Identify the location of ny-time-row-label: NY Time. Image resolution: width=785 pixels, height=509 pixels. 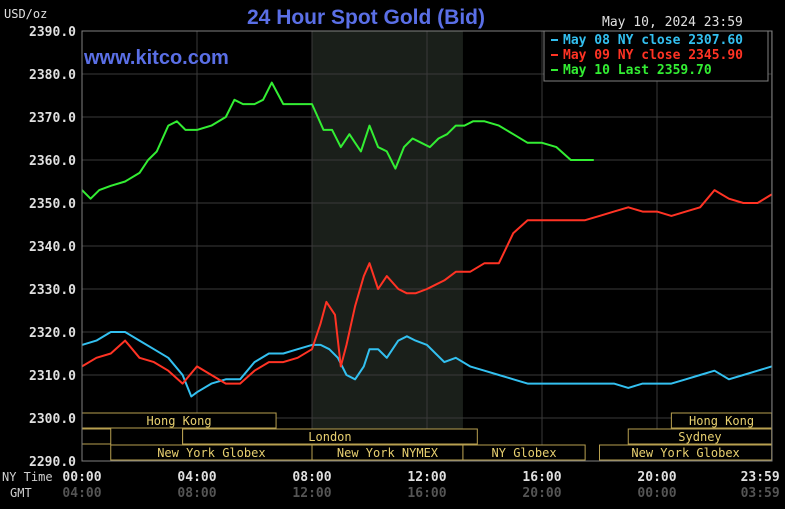
(27, 477).